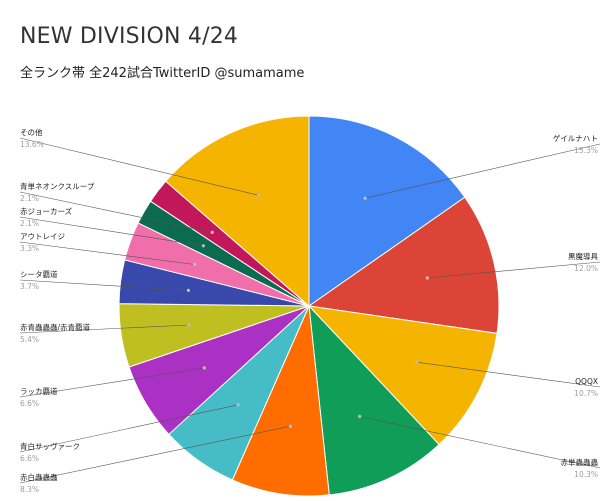 The width and height of the screenshot is (604, 501). Describe the element at coordinates (188, 290) in the screenshot. I see `slice-9-leader-dot` at that location.